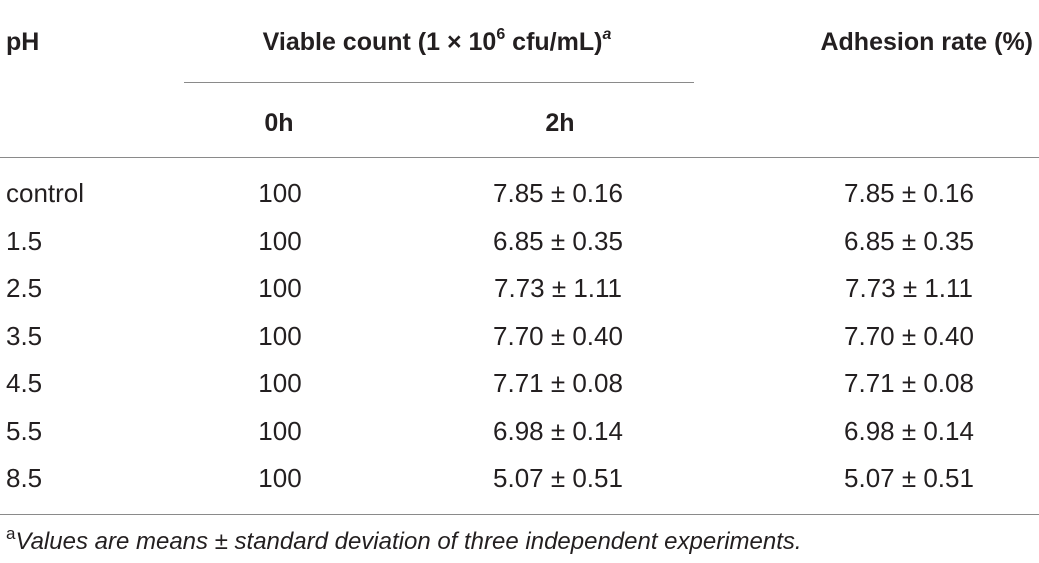  Describe the element at coordinates (23, 42) in the screenshot. I see `header-ph: pH` at that location.